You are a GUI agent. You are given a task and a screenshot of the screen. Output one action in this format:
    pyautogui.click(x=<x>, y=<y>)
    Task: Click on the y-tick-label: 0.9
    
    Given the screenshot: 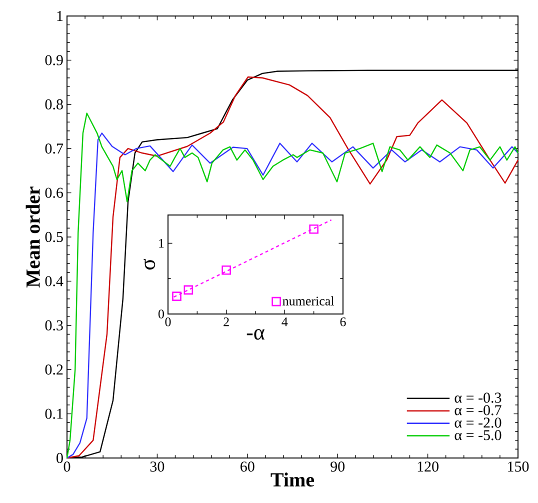 What is the action you would take?
    pyautogui.click(x=54, y=60)
    